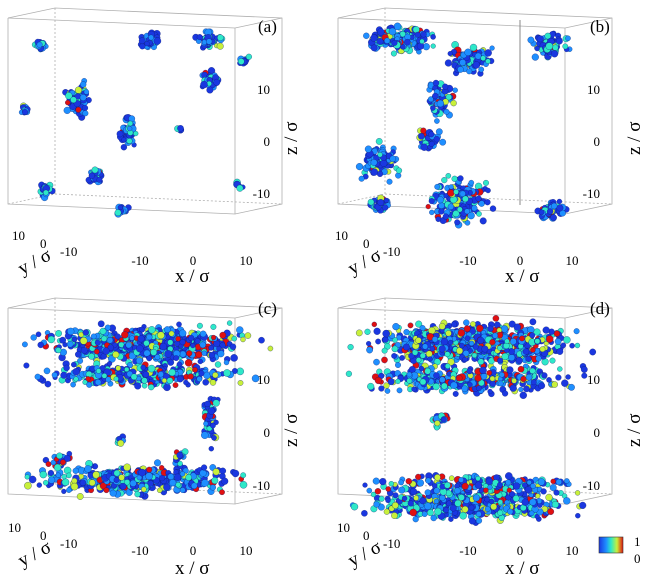  What do you see at coordinates (277, 432) in the screenshot?
I see `z-axis-c: 10 0 -10 z / σ` at bounding box center [277, 432].